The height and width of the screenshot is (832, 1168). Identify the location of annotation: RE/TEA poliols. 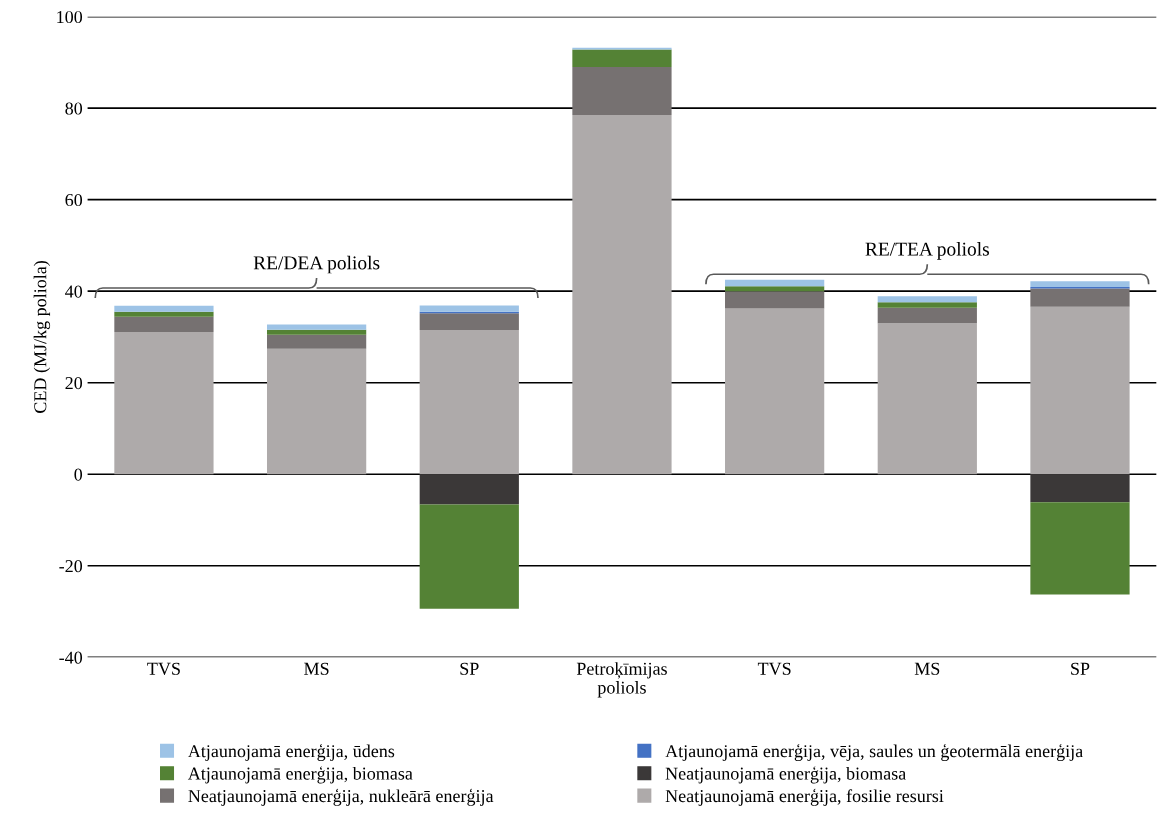
(927, 250).